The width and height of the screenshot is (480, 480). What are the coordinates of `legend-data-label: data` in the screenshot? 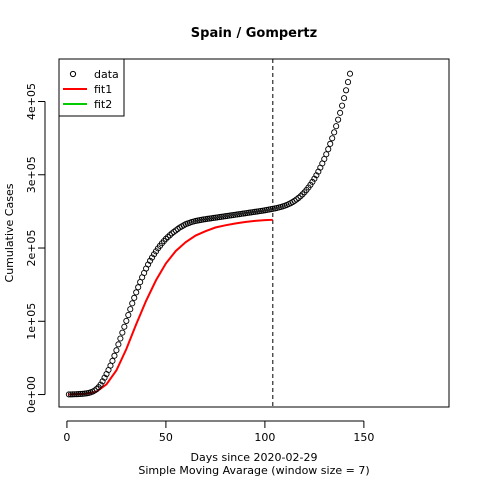 It's located at (106, 74).